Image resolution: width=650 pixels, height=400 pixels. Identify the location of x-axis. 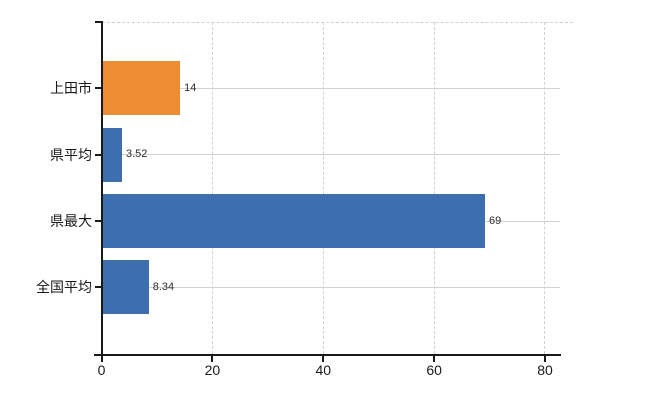
(327, 355).